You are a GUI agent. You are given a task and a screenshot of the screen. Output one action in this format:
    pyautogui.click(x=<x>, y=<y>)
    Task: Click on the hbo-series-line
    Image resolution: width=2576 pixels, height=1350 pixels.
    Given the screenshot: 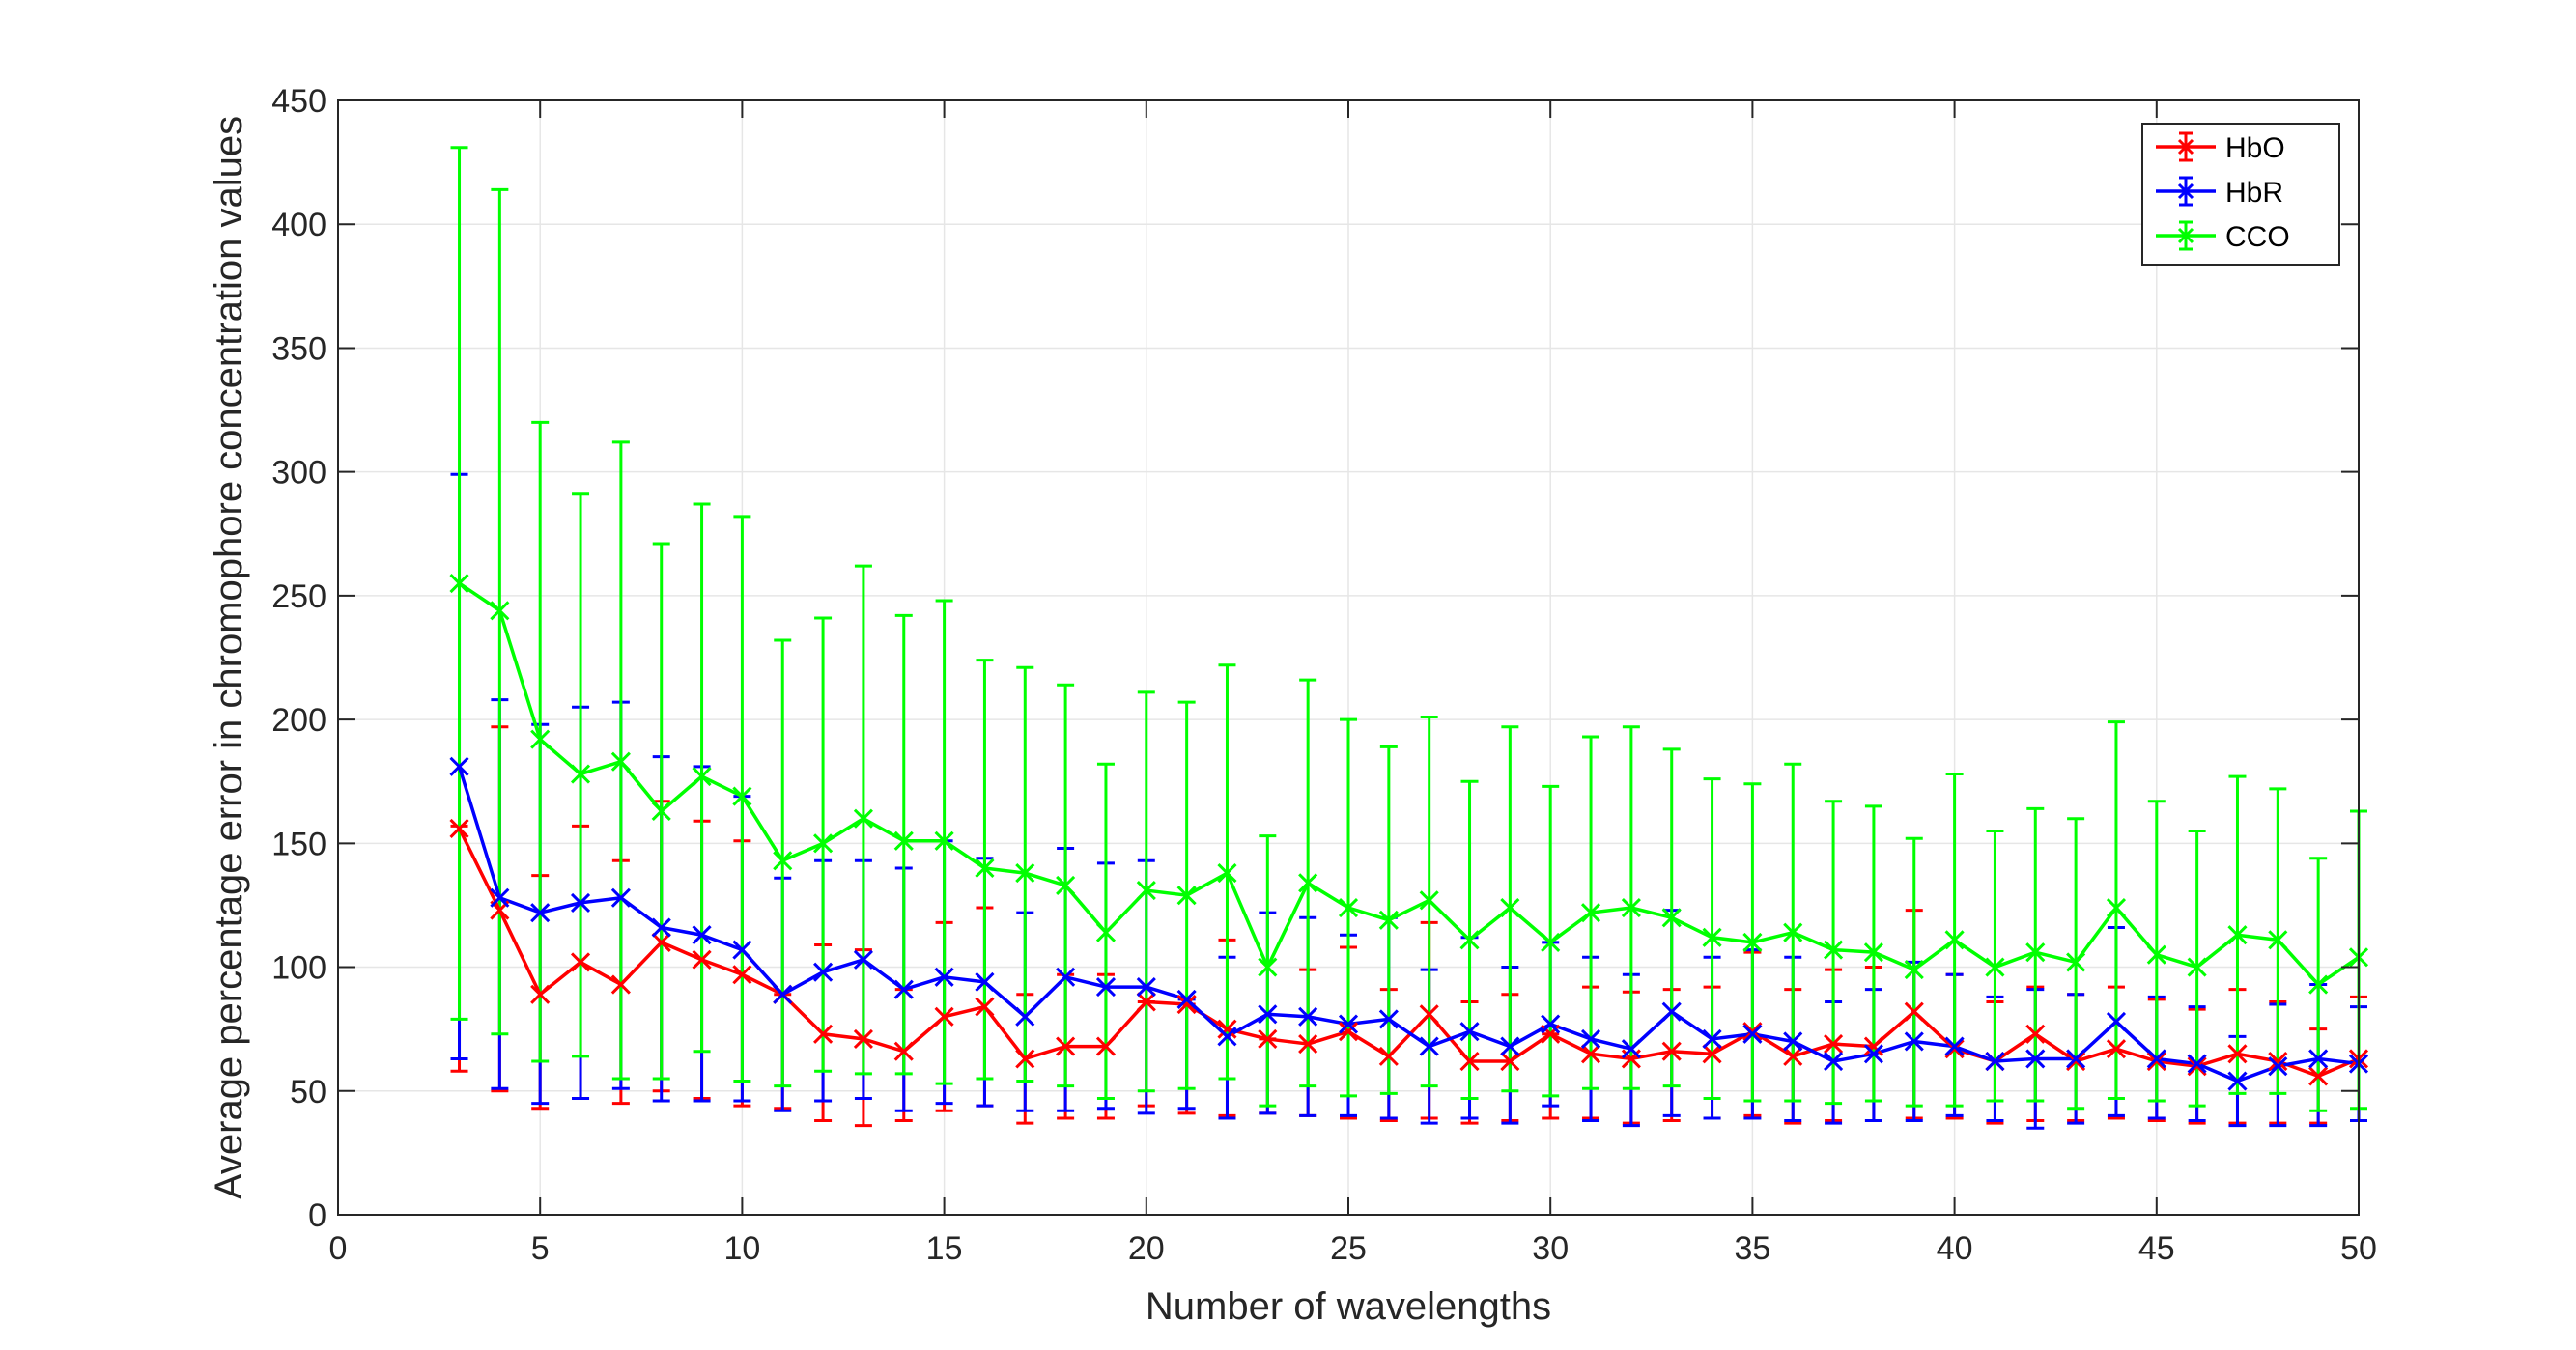 What is the action you would take?
    pyautogui.click(x=1408, y=953)
    